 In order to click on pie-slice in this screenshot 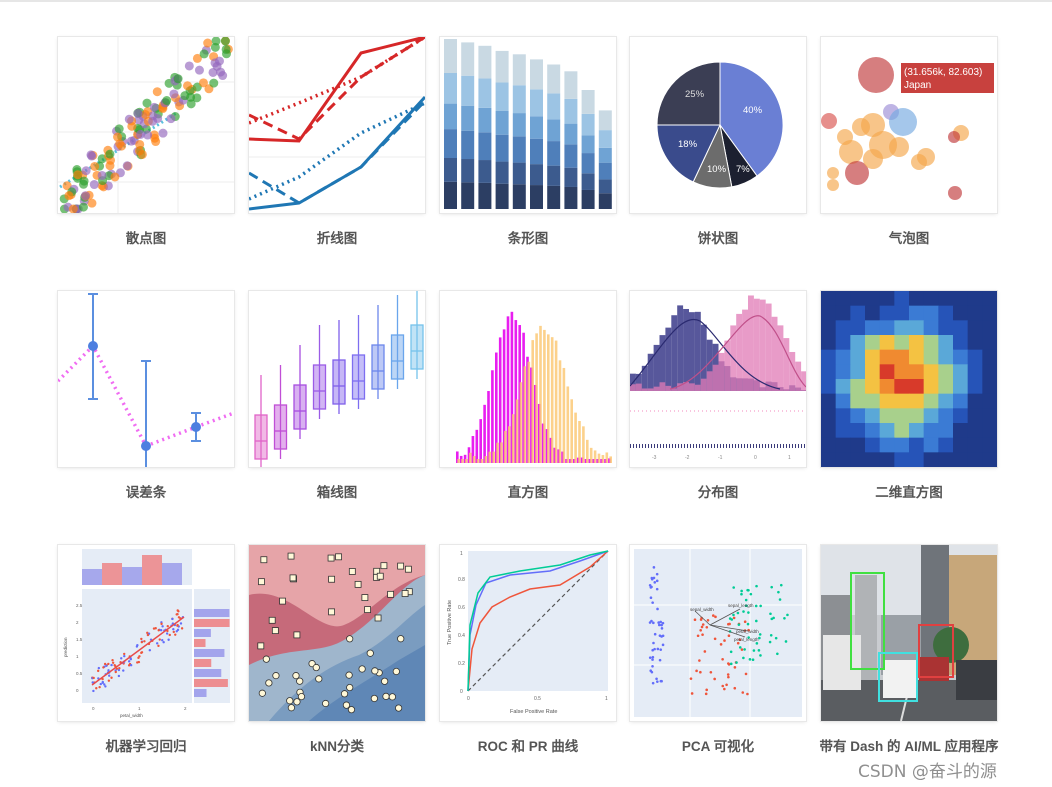, I will do `click(688, 153)`.